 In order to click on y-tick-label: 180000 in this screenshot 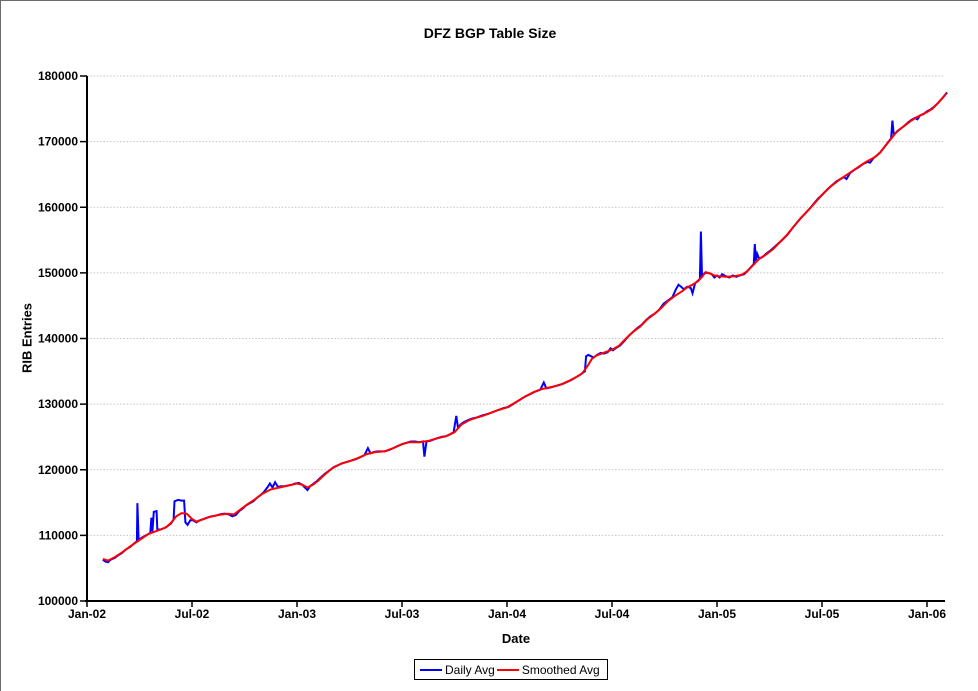, I will do `click(58, 76)`.